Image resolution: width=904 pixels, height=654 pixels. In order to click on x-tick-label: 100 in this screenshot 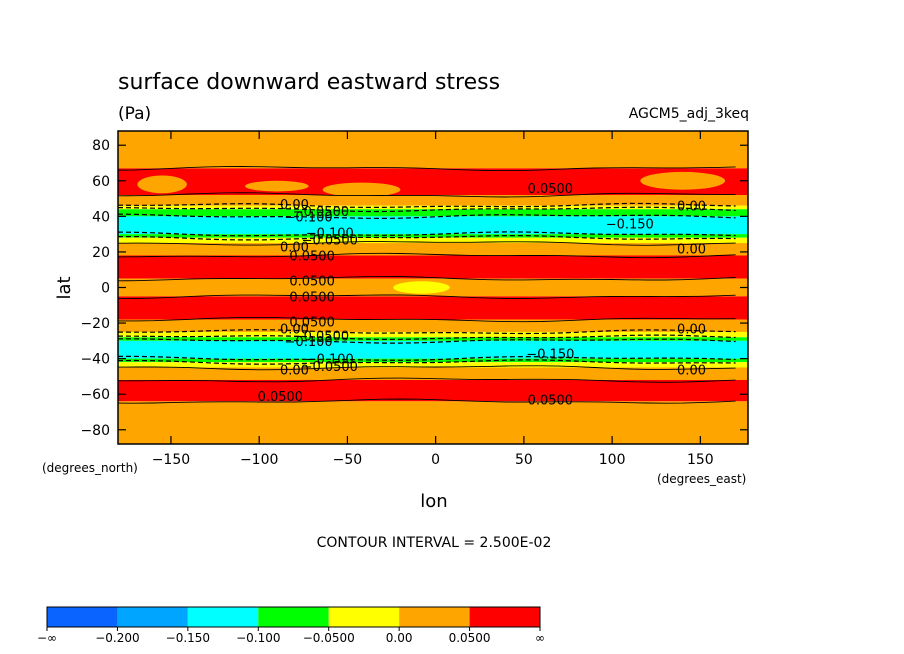, I will do `click(612, 460)`.